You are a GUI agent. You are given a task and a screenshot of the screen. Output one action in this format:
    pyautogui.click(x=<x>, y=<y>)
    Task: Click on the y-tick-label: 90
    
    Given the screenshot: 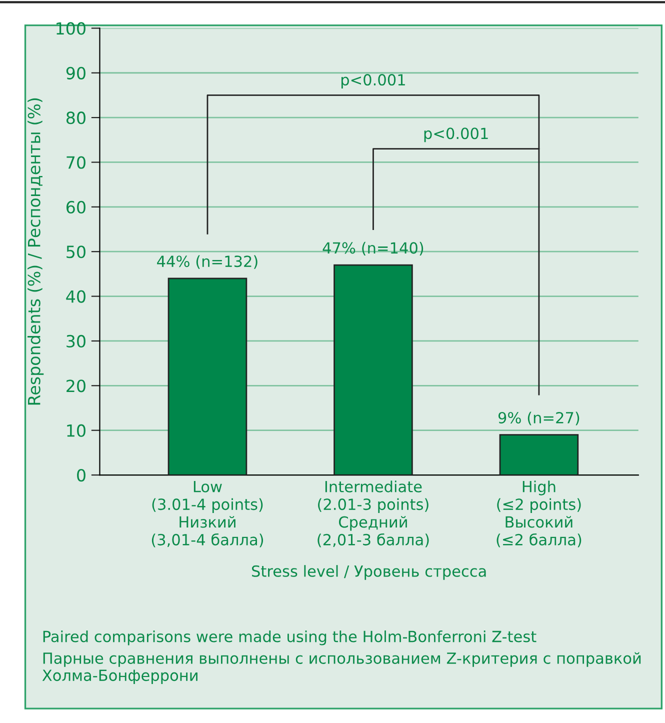 What is the action you would take?
    pyautogui.click(x=76, y=73)
    